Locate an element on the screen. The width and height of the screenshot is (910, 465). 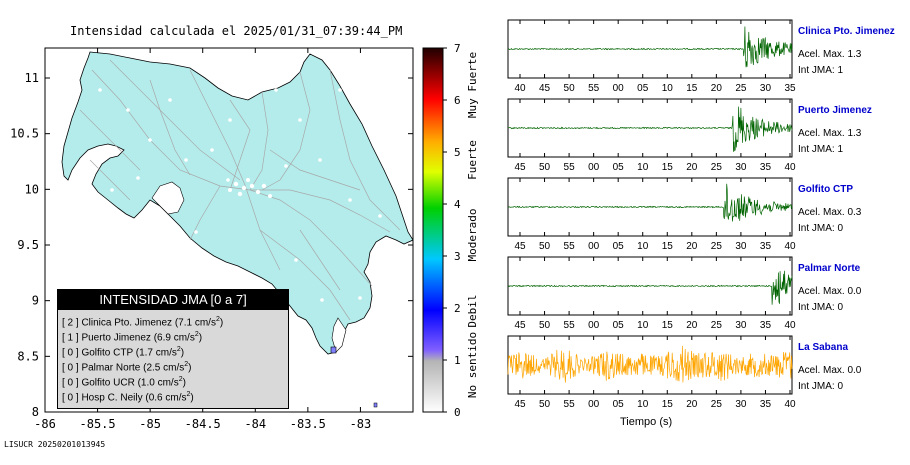
colorbar-label-text: Fuerte is located at coordinates (472, 160).